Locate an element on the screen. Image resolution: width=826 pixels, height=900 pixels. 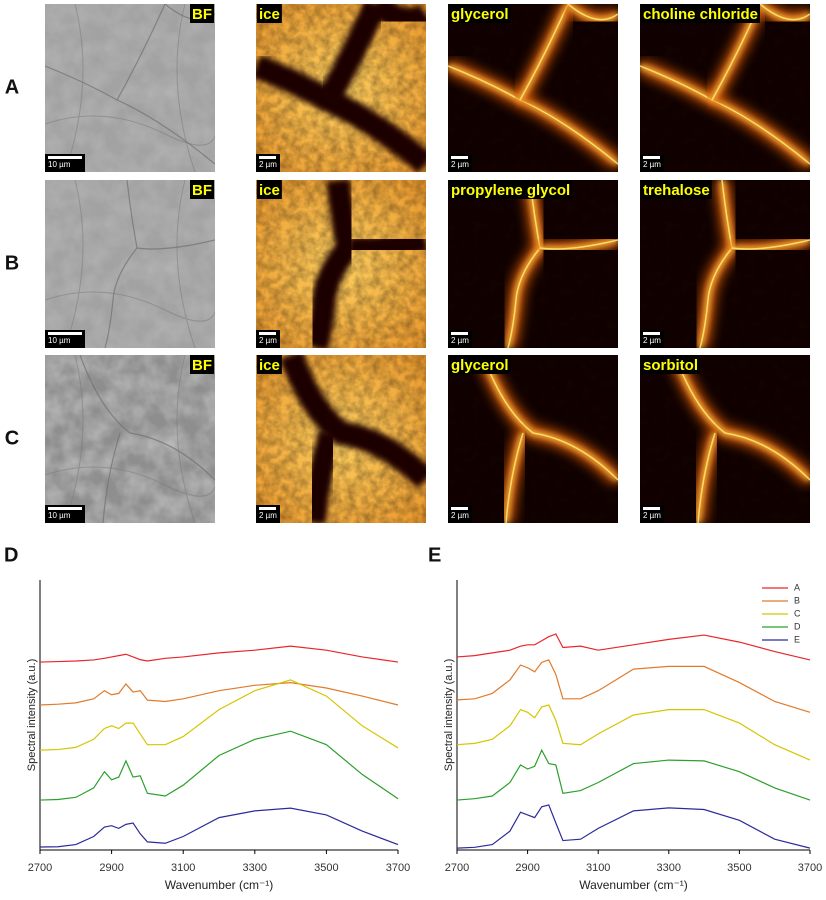
legend-label: E is located at coordinates (797, 639).